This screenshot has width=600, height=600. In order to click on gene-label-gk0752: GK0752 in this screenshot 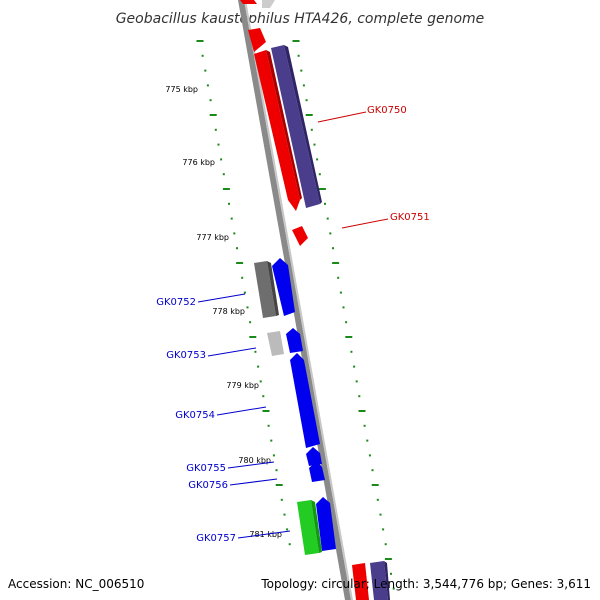, I will do `click(176, 302)`.